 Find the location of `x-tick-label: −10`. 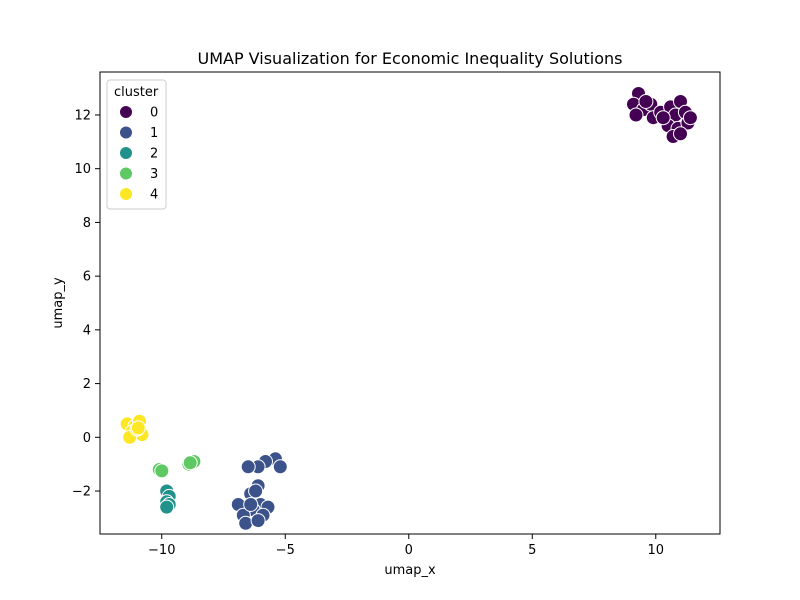

x-tick-label: −10 is located at coordinates (161, 550).